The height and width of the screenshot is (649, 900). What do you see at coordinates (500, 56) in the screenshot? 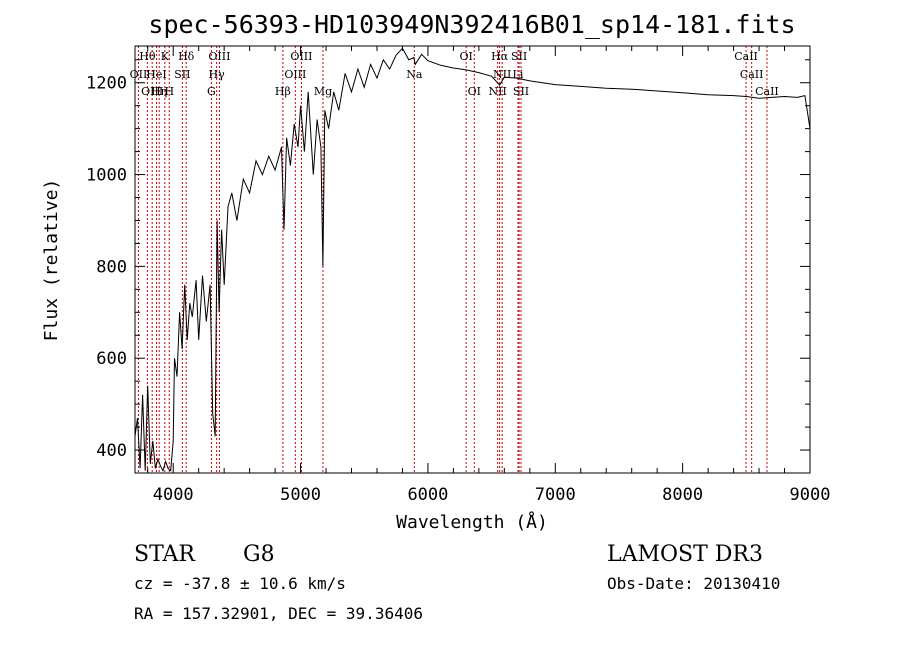
I see `spectral-line-label: Hα` at bounding box center [500, 56].